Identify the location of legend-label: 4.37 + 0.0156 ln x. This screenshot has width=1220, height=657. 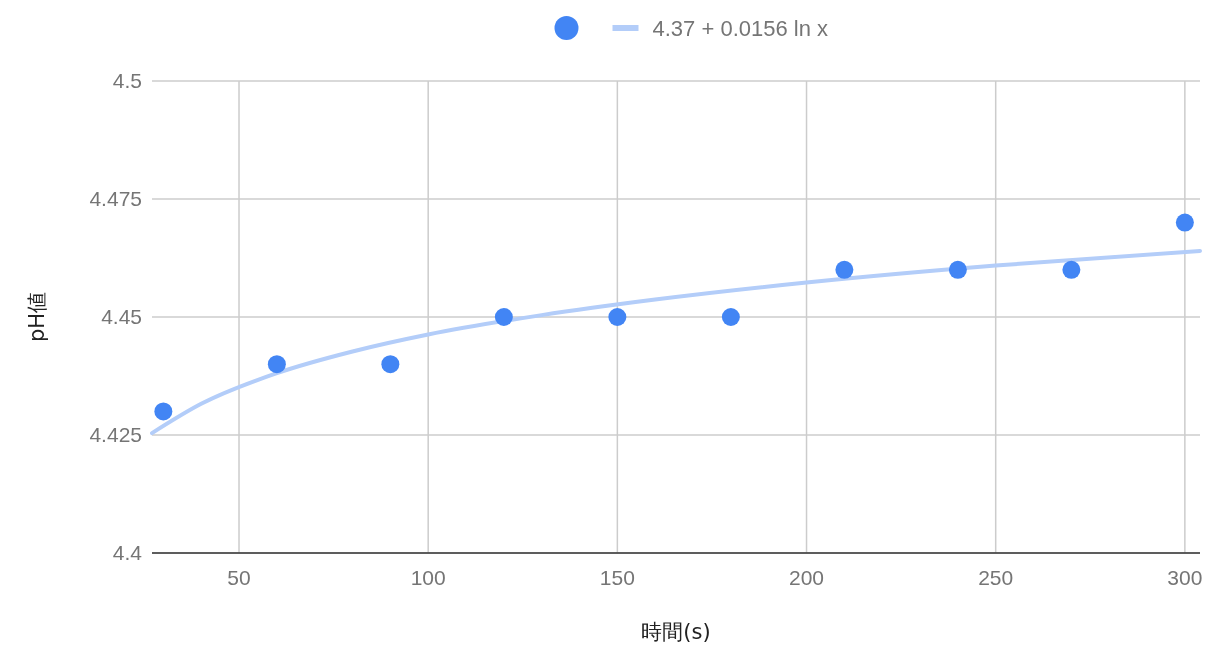
(740, 28).